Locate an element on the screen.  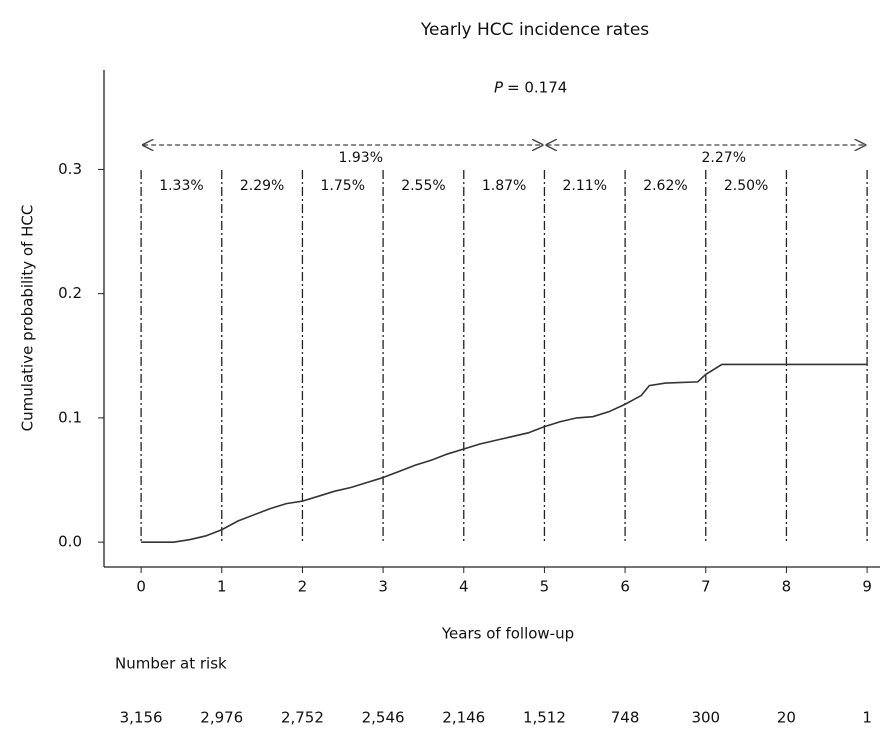
at-risk-count: 2,546 is located at coordinates (383, 718).